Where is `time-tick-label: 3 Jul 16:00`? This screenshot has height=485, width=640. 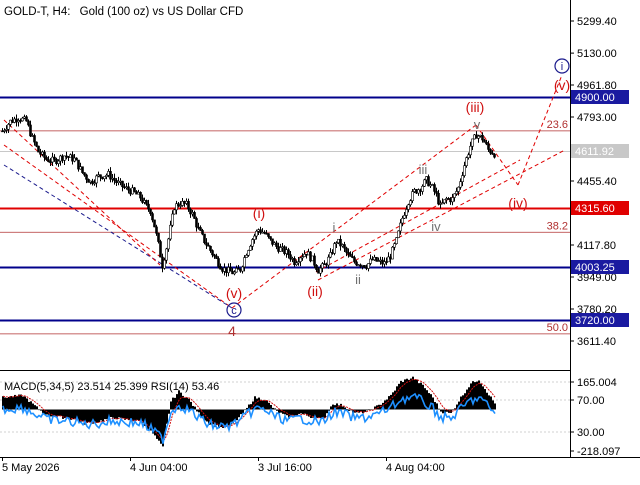 time-tick-label: 3 Jul 16:00 is located at coordinates (285, 468).